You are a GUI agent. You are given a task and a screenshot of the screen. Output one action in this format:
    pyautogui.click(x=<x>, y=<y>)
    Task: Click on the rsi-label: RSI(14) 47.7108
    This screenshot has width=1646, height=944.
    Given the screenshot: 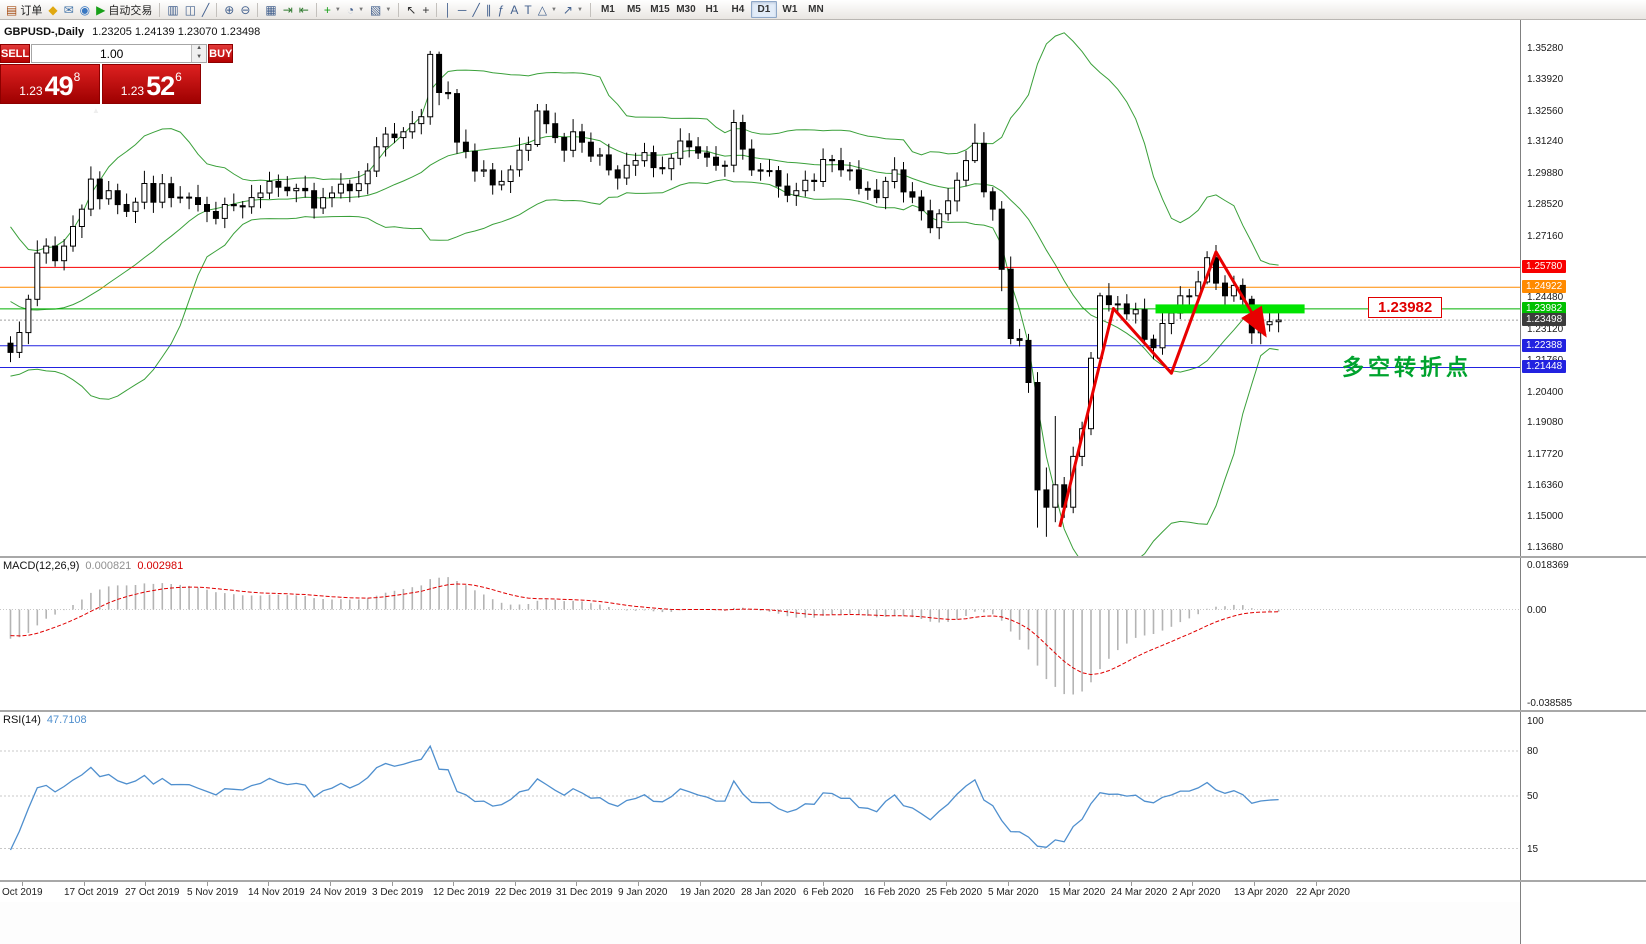 What is the action you would take?
    pyautogui.click(x=45, y=720)
    